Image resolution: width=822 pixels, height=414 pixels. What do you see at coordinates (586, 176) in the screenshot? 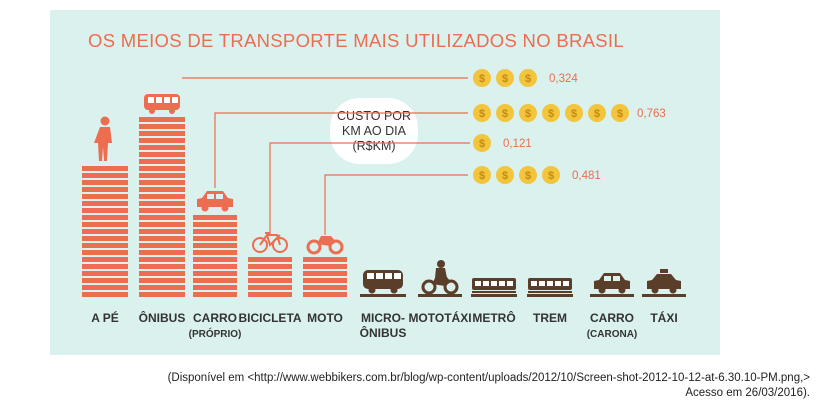
I see `cost-value: 0,481` at bounding box center [586, 176].